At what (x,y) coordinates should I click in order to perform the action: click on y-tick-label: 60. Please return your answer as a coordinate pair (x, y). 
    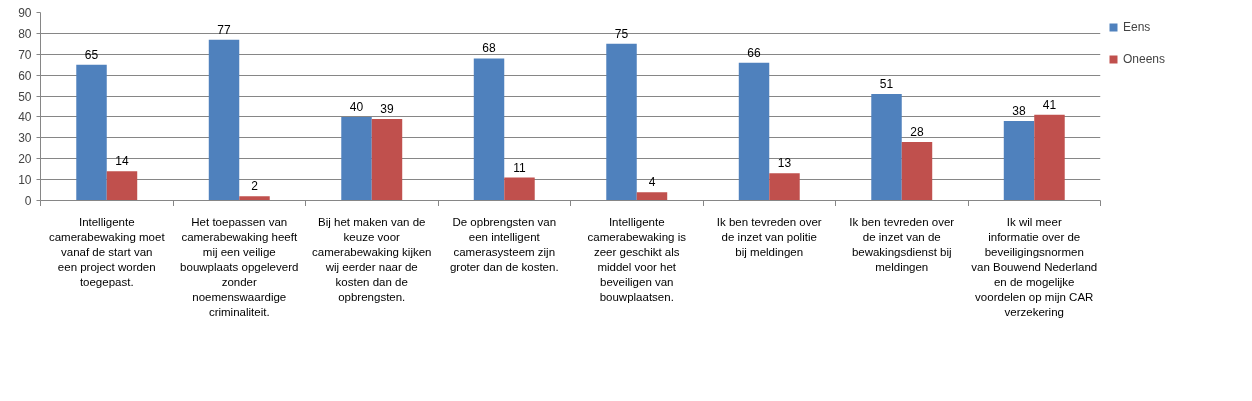
    Looking at the image, I should click on (25, 75).